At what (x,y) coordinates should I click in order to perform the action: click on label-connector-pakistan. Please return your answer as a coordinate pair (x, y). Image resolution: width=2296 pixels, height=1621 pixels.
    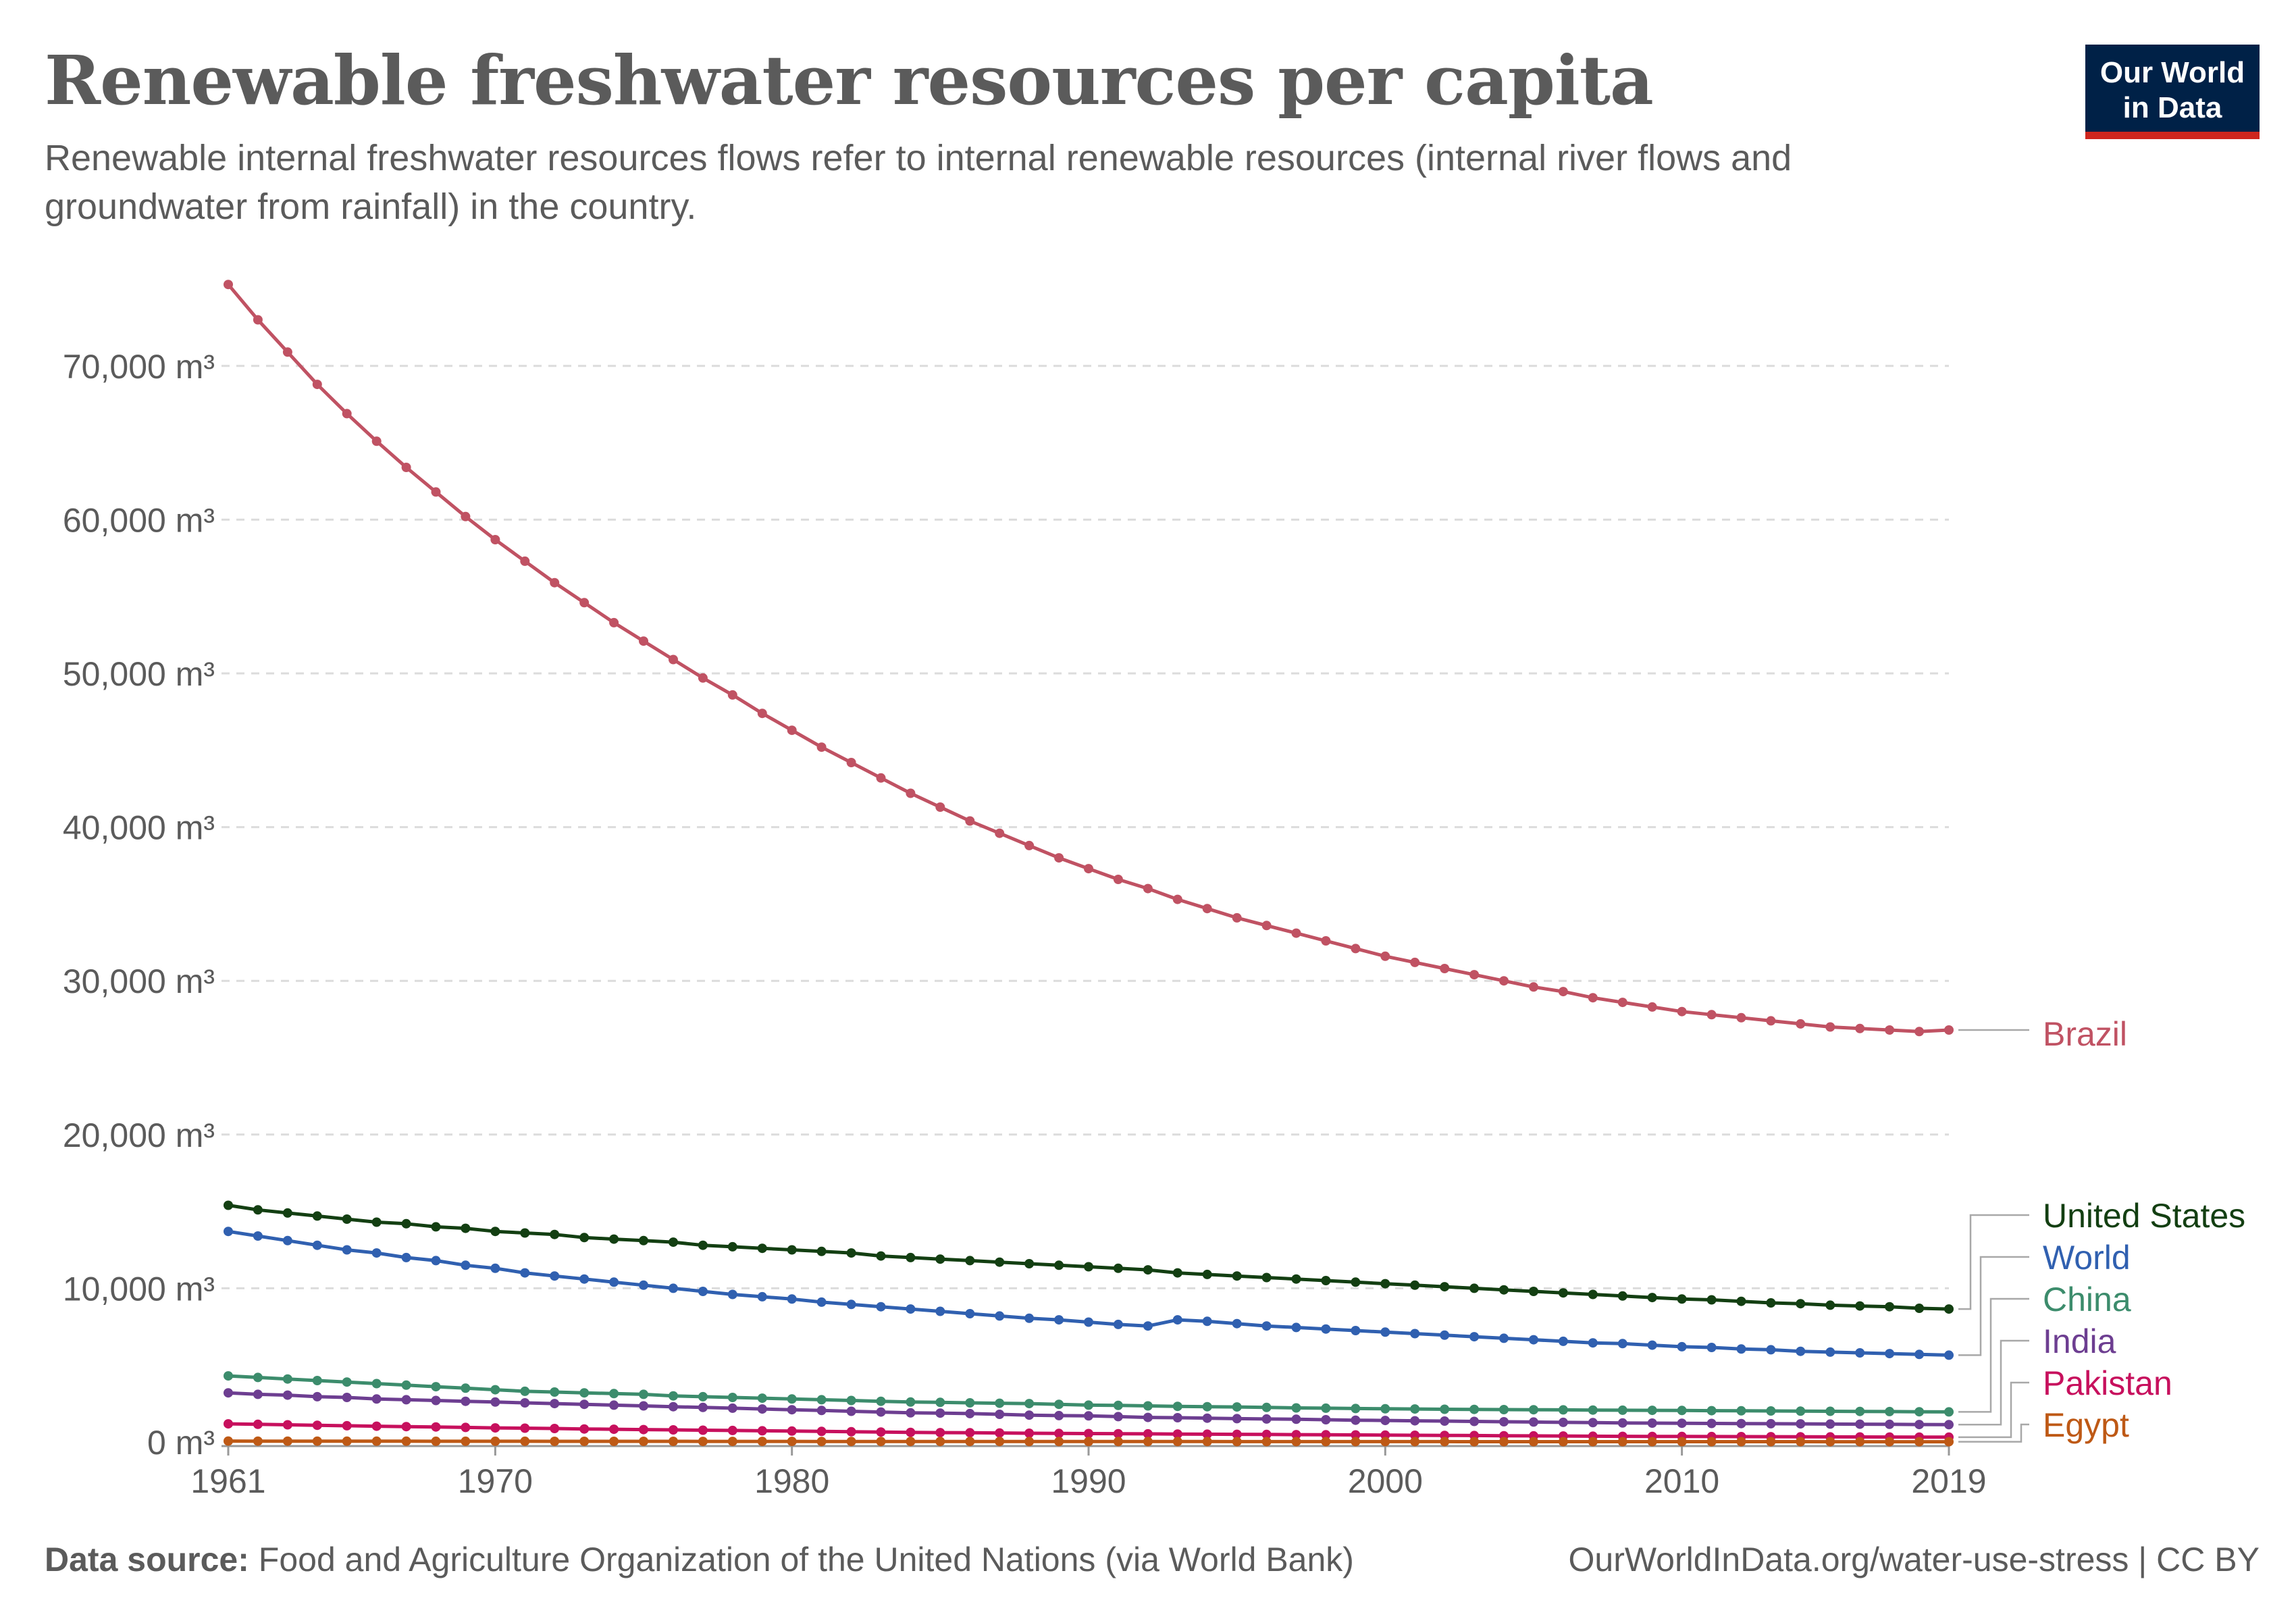
    Looking at the image, I should click on (1993, 1410).